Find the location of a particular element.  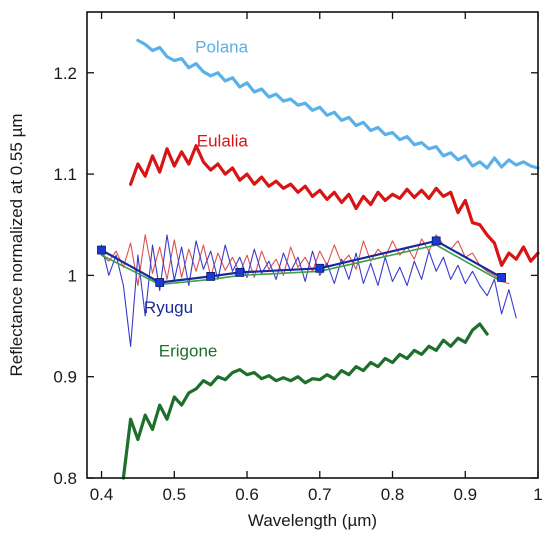

series-label-ryugu: Ryugu is located at coordinates (168, 307).